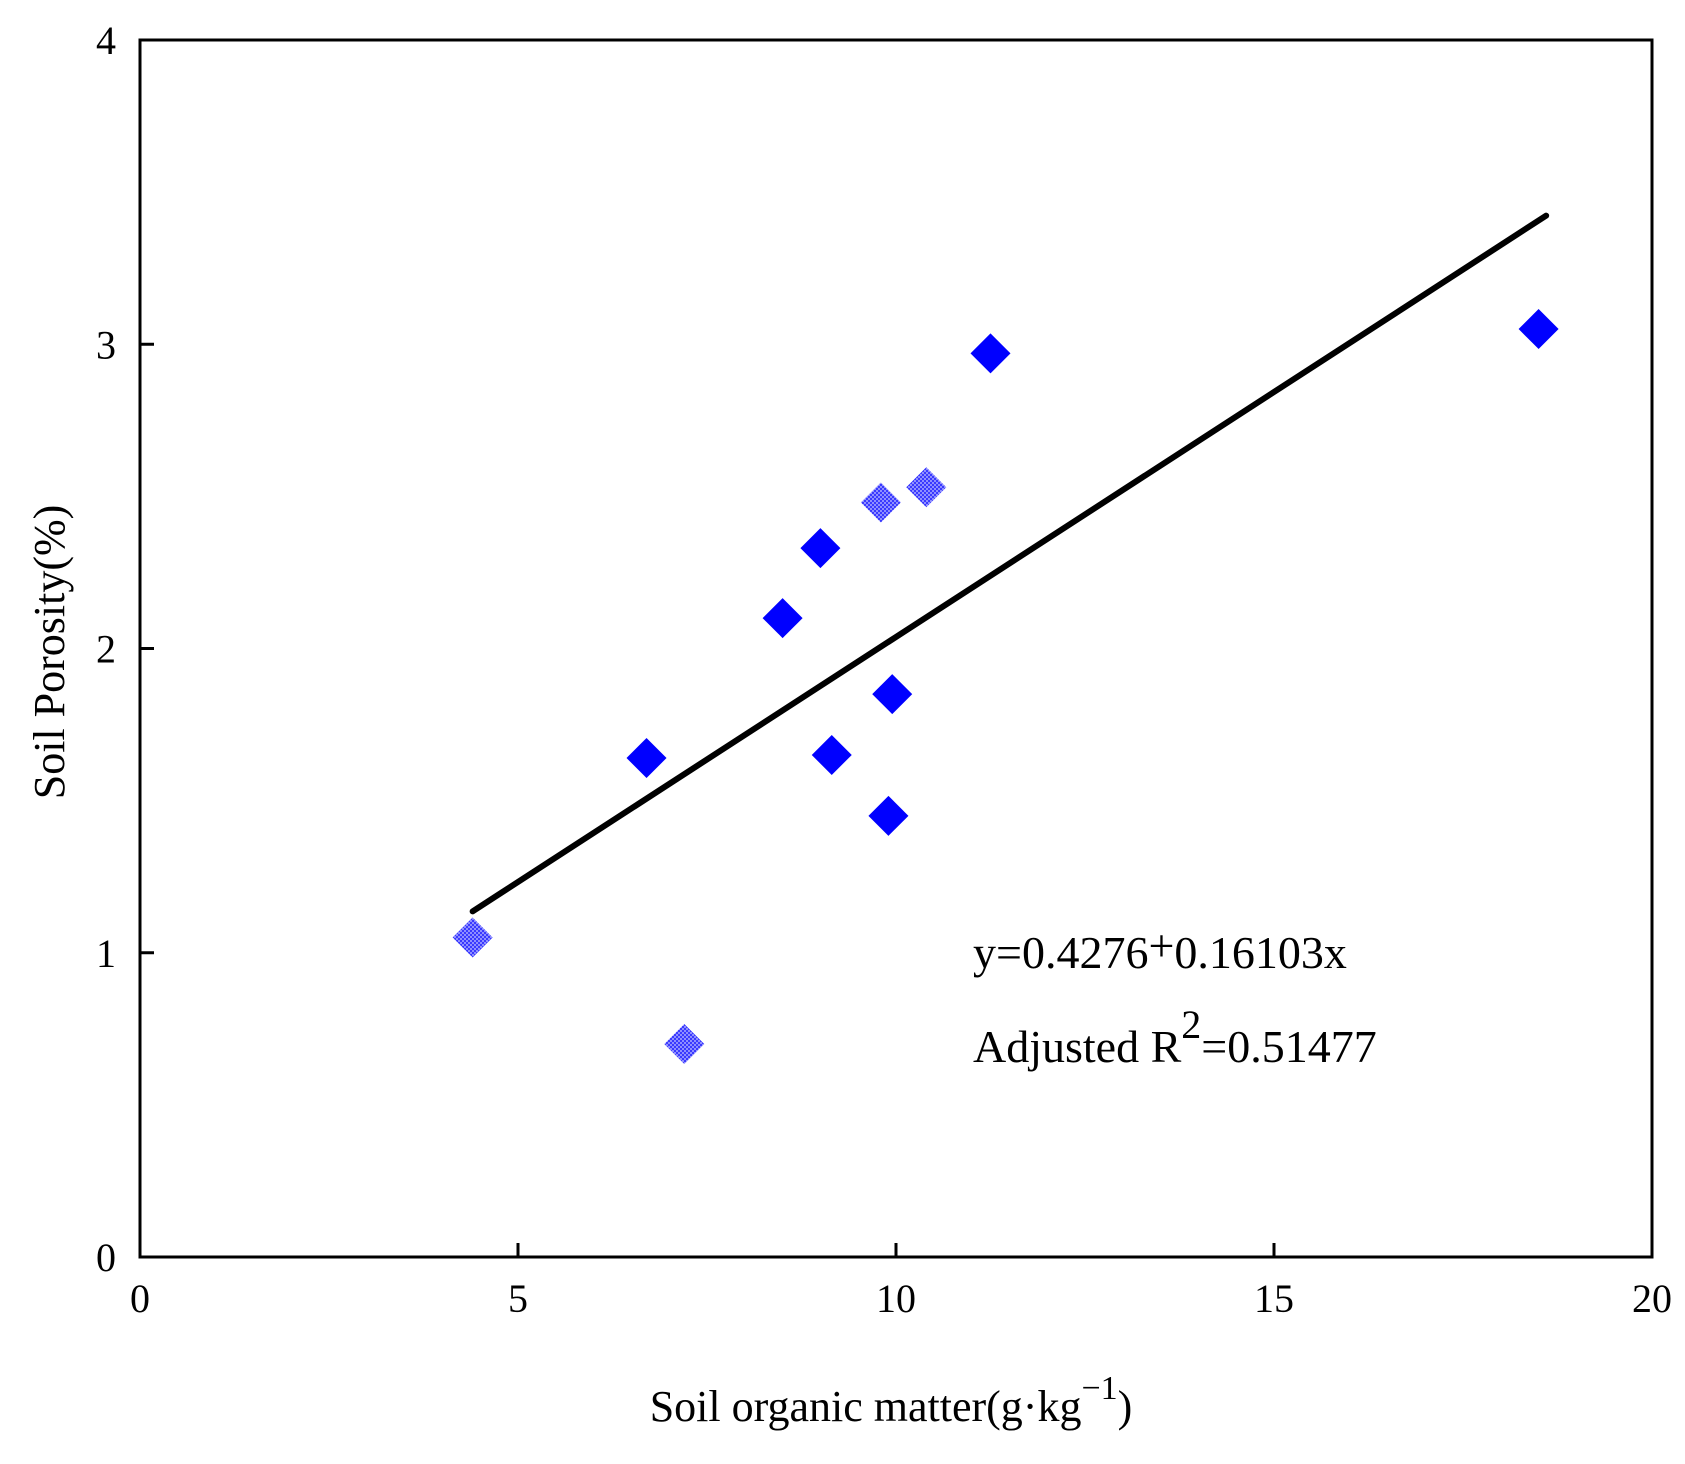 The height and width of the screenshot is (1464, 1685). Describe the element at coordinates (1274, 1298) in the screenshot. I see `x-tick-label: 15` at that location.